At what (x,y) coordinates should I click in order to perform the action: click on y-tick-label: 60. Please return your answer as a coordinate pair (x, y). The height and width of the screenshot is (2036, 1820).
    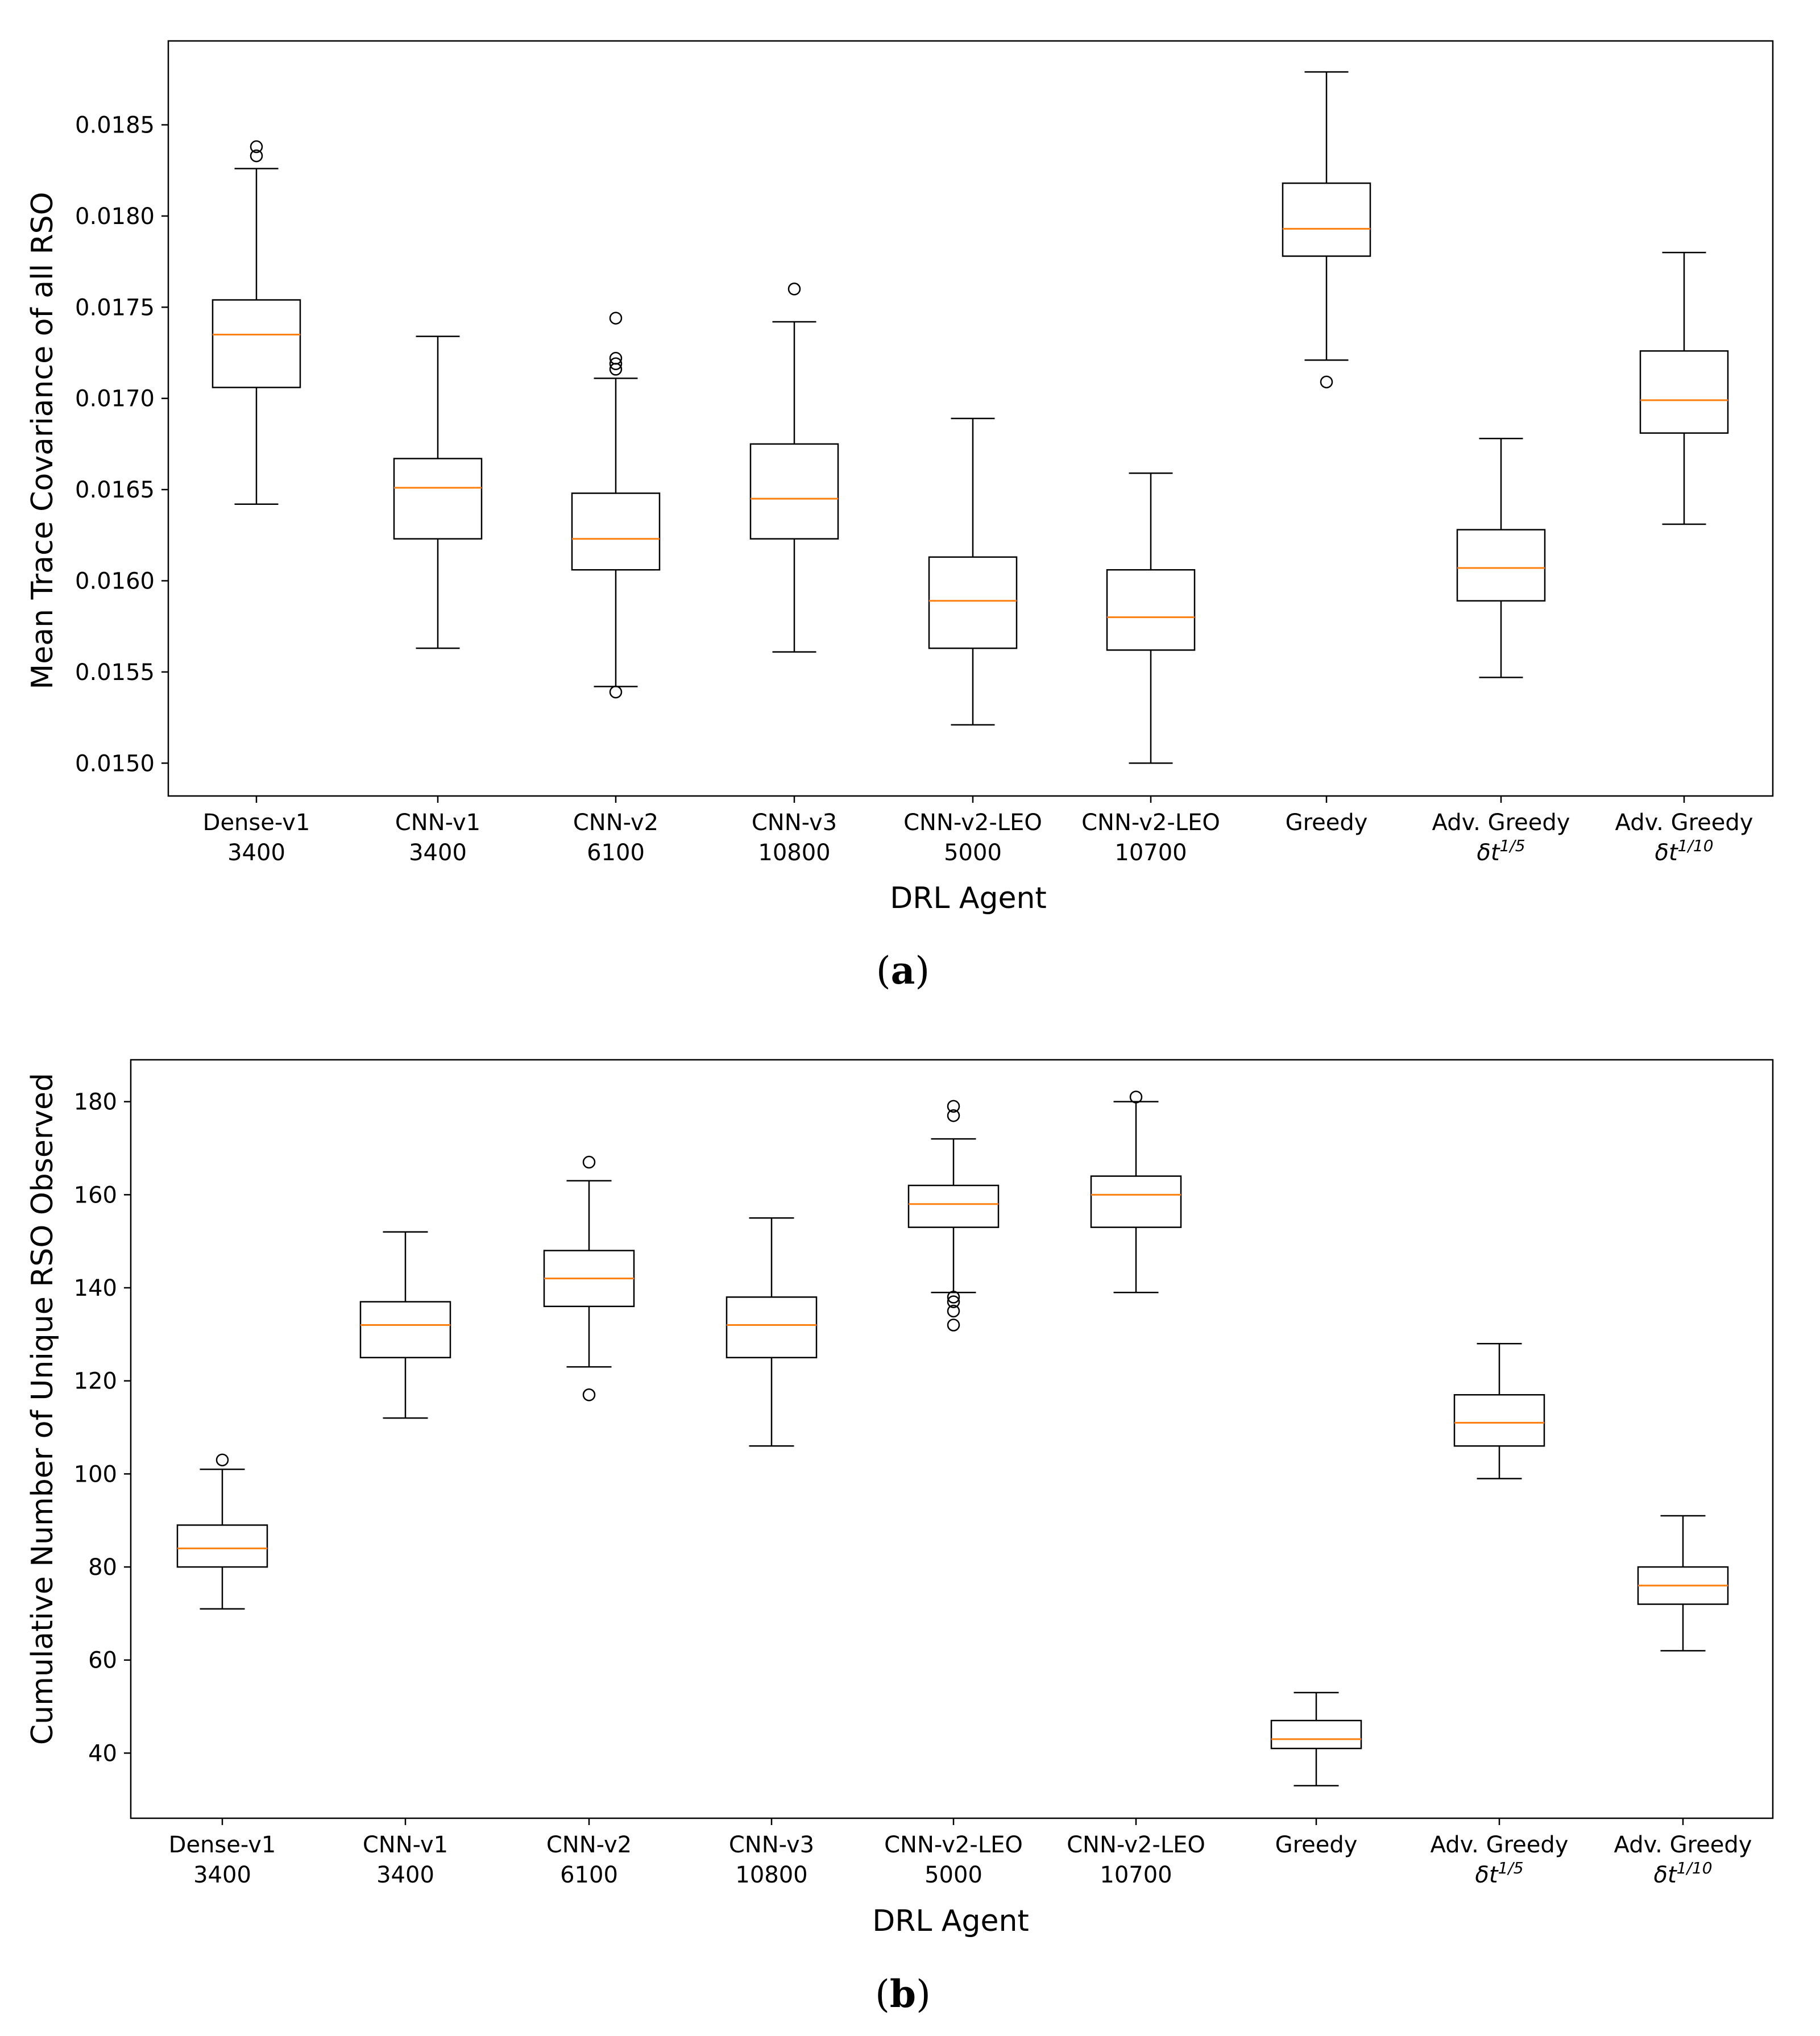
    Looking at the image, I should click on (102, 1661).